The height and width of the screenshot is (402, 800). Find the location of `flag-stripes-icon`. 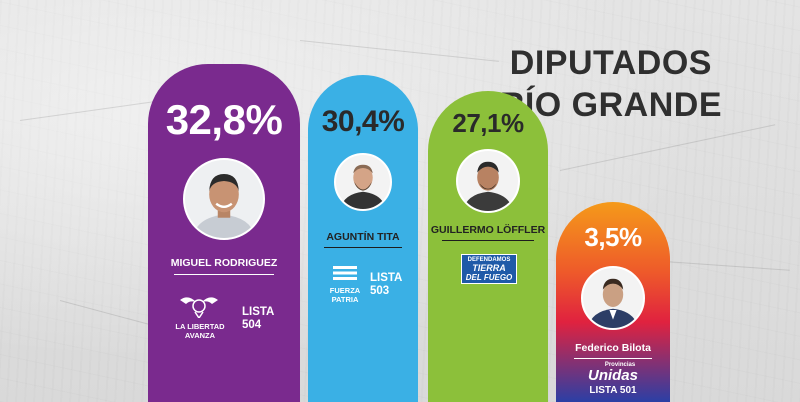

flag-stripes-icon is located at coordinates (345, 273).